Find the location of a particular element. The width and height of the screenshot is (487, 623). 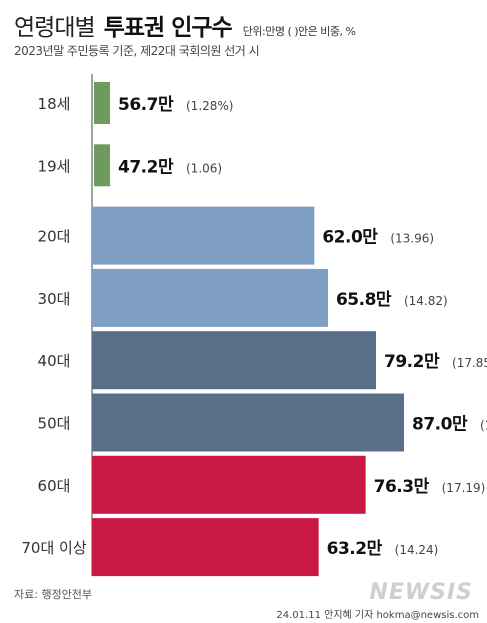

value-label: 62.0만 is located at coordinates (350, 238).